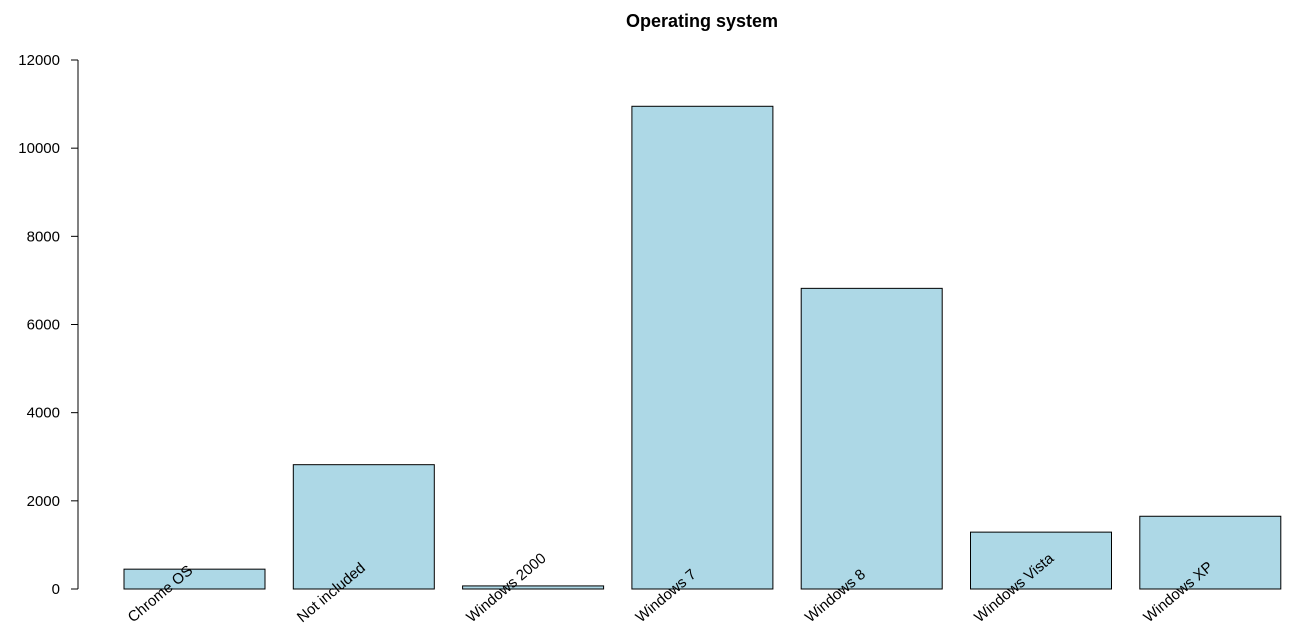  Describe the element at coordinates (43, 236) in the screenshot. I see `y-tick-label: 8000` at that location.